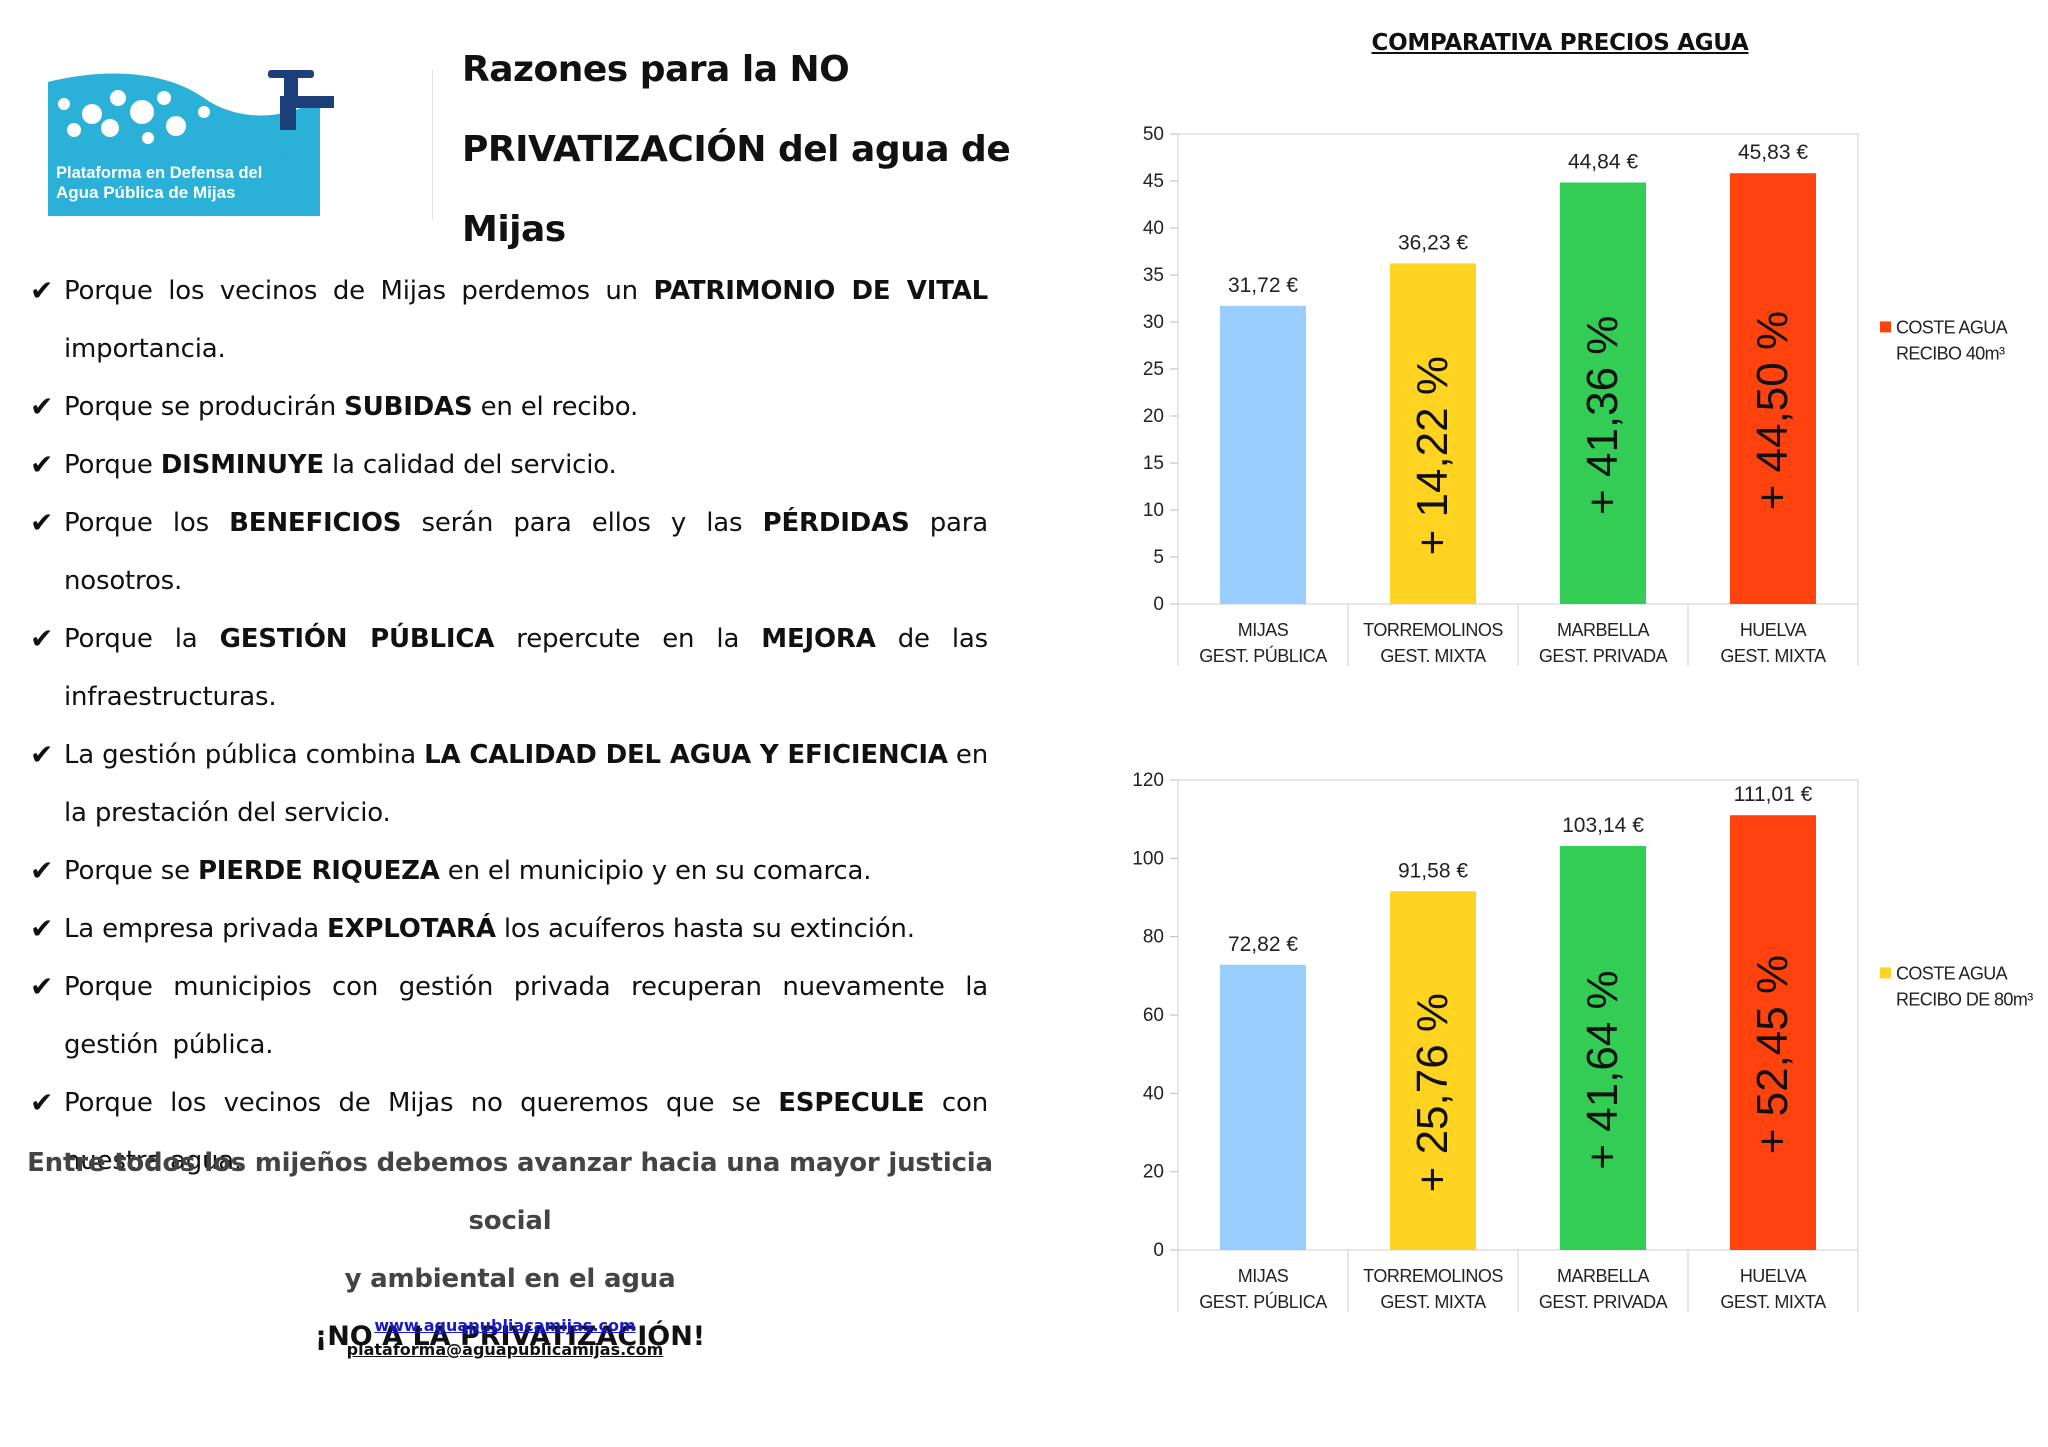 Image resolution: width=2048 pixels, height=1447 pixels. I want to click on reason-emphasis: EXPLOTARÁ, so click(411, 929).